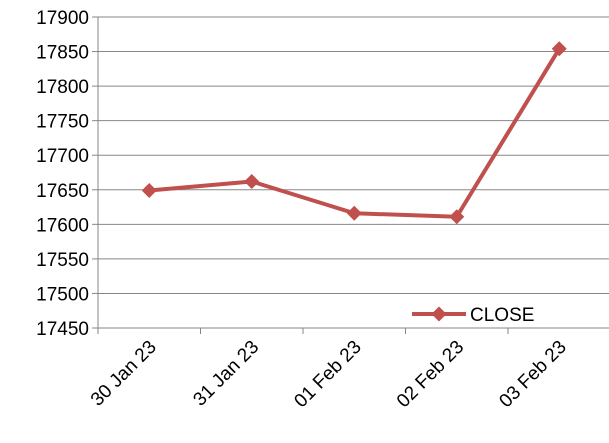 The image size is (609, 443). What do you see at coordinates (62, 87) in the screenshot?
I see `y-tick-label-17800: 17800` at bounding box center [62, 87].